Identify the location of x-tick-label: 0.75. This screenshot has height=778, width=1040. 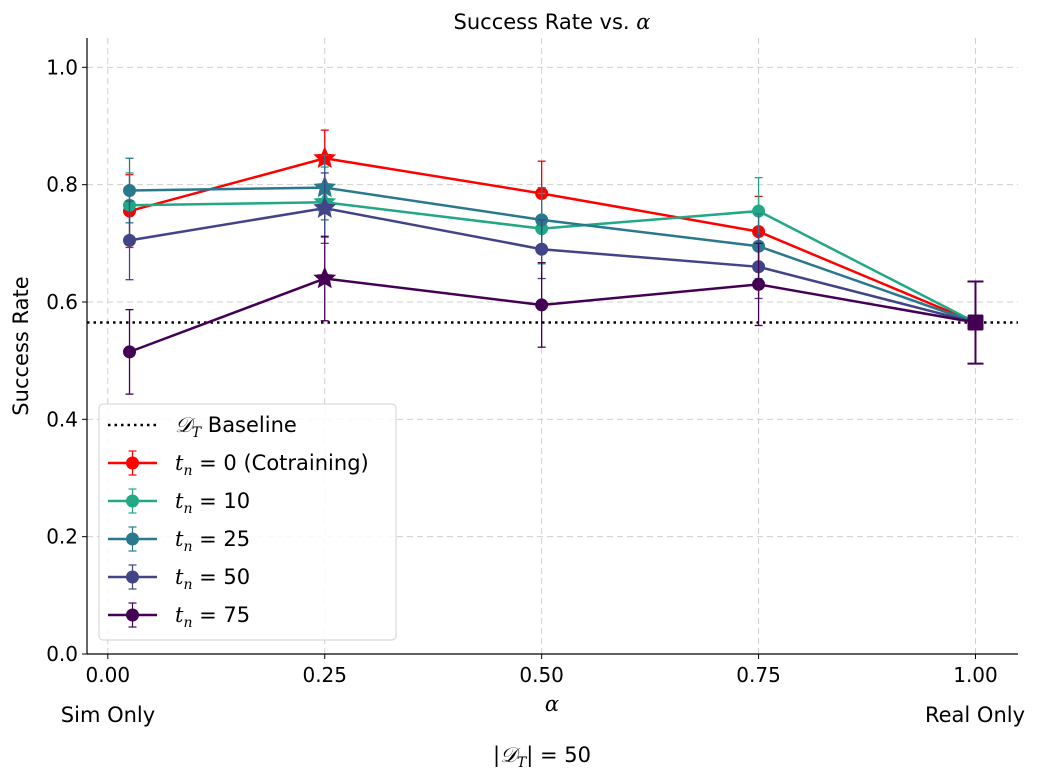
(758, 675).